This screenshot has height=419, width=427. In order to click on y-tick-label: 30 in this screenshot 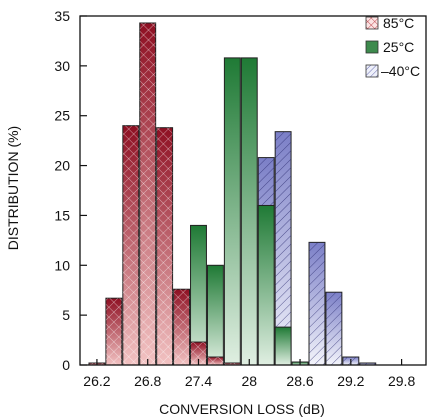, I will do `click(62, 66)`.